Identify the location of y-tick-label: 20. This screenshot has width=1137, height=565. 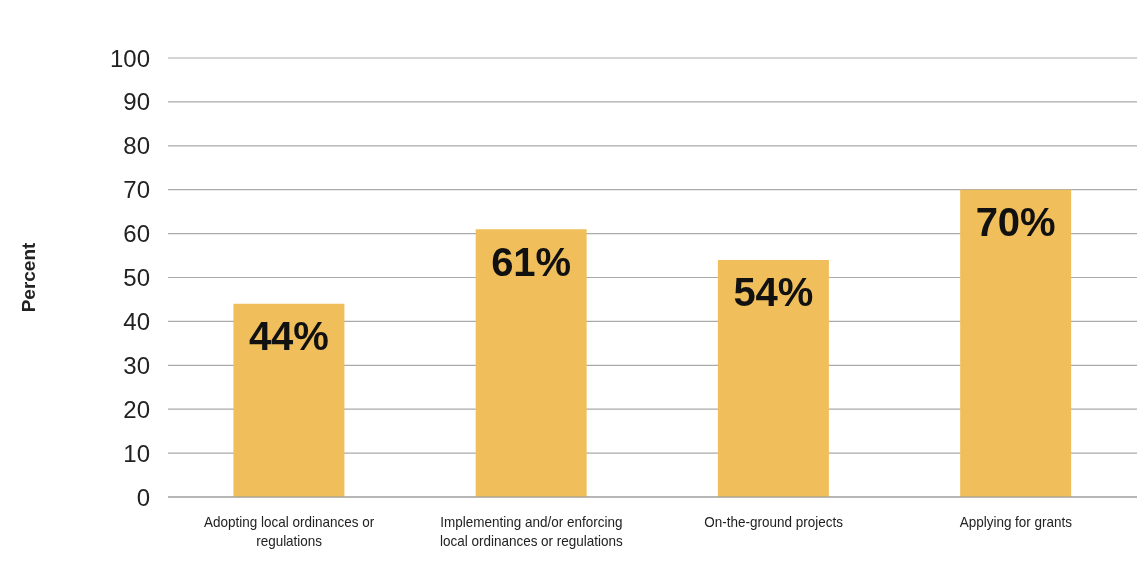
(136, 409).